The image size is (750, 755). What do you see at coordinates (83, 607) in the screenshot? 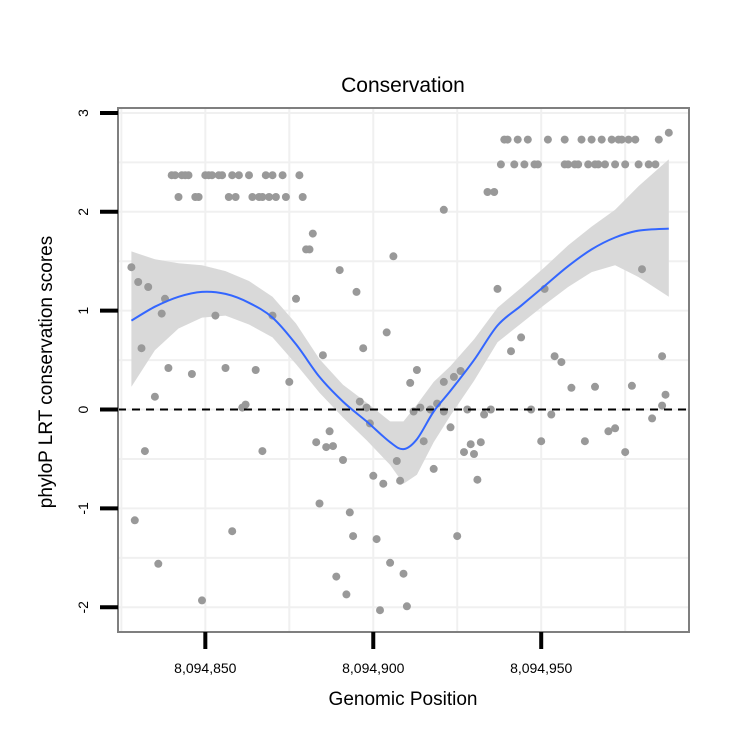
I see `y-tick-label: -2` at bounding box center [83, 607].